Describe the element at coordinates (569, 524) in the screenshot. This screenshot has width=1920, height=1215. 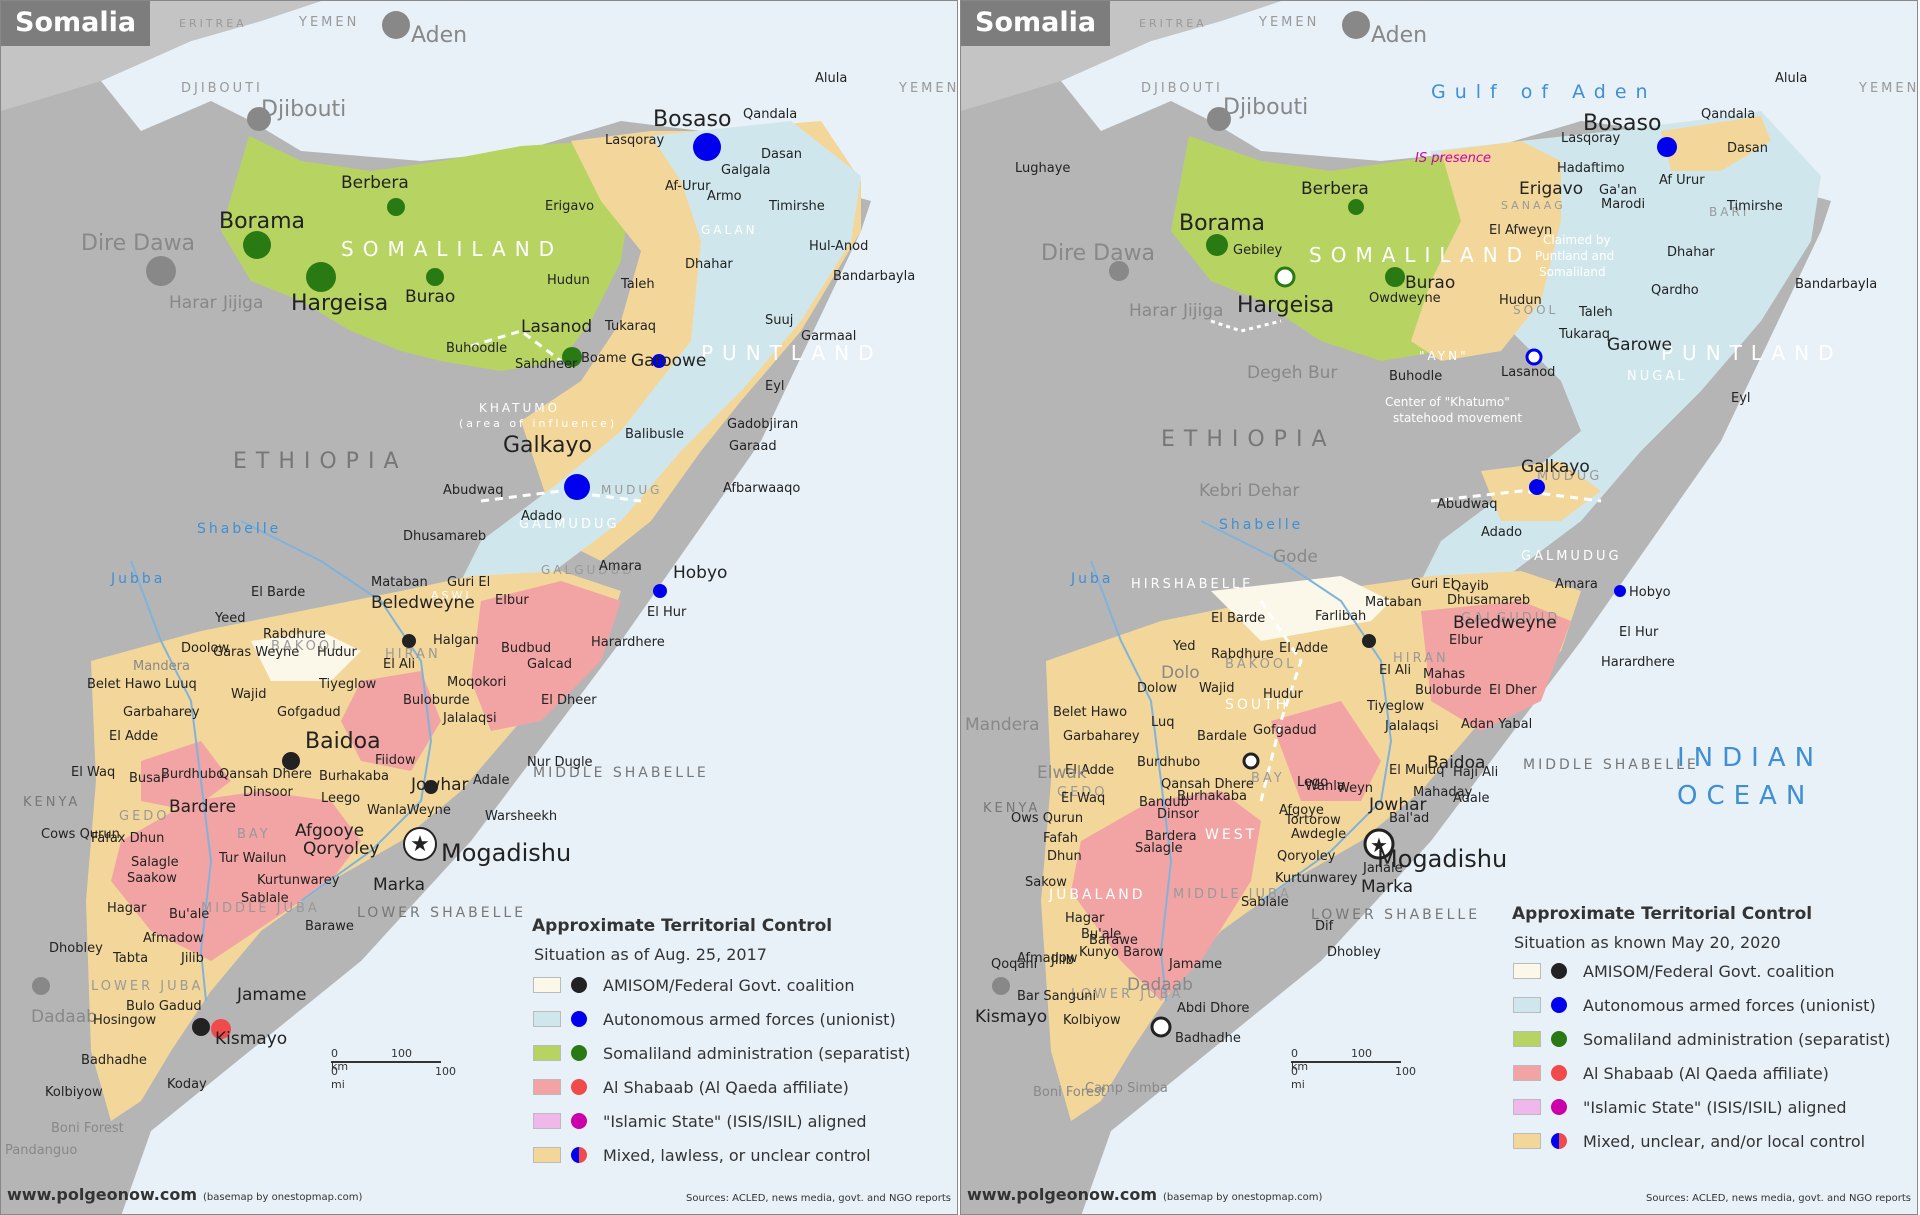
I see `region-label-galmudug: GALMUDUG` at that location.